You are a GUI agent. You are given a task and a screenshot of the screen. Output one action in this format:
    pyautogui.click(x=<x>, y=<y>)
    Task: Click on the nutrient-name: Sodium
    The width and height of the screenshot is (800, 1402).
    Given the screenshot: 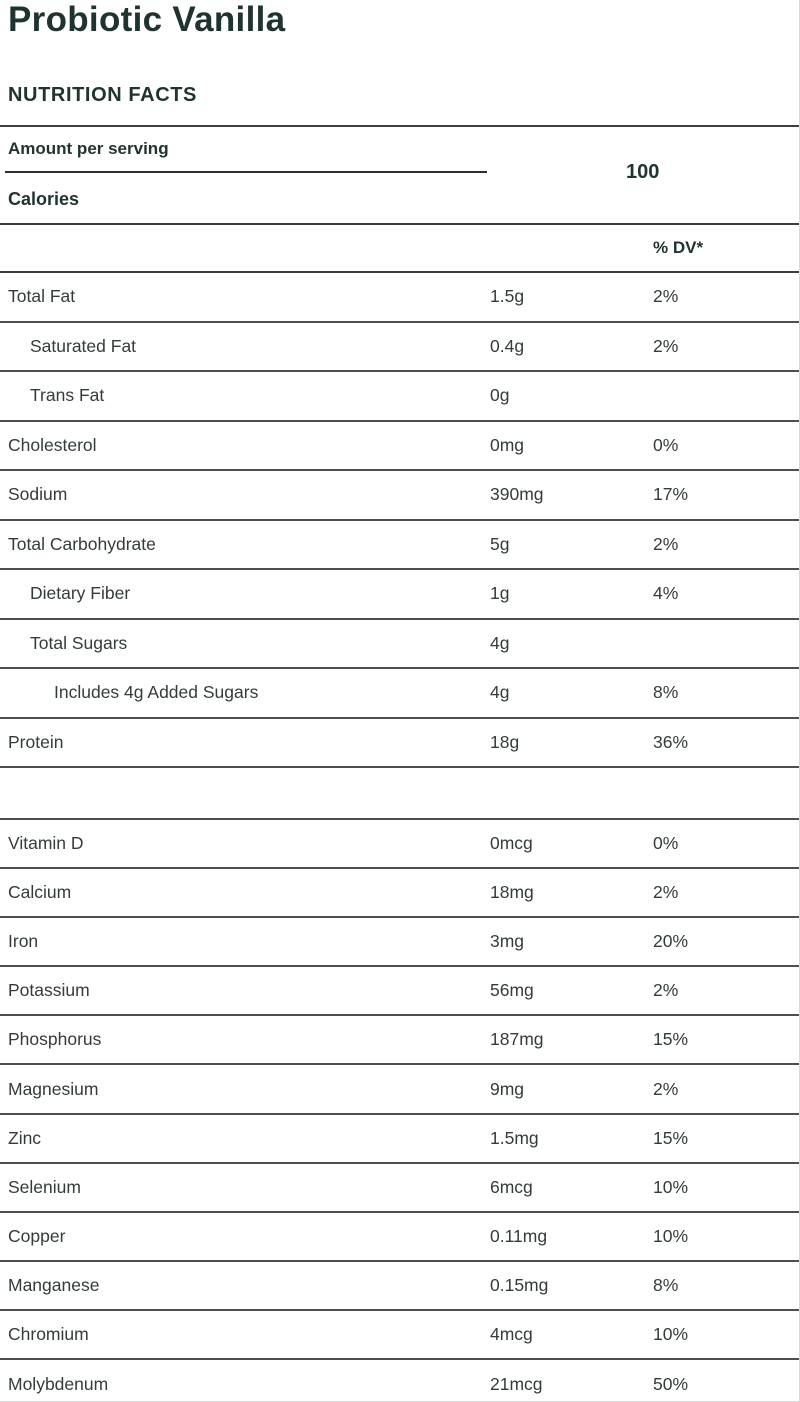 What is the action you would take?
    pyautogui.click(x=38, y=494)
    